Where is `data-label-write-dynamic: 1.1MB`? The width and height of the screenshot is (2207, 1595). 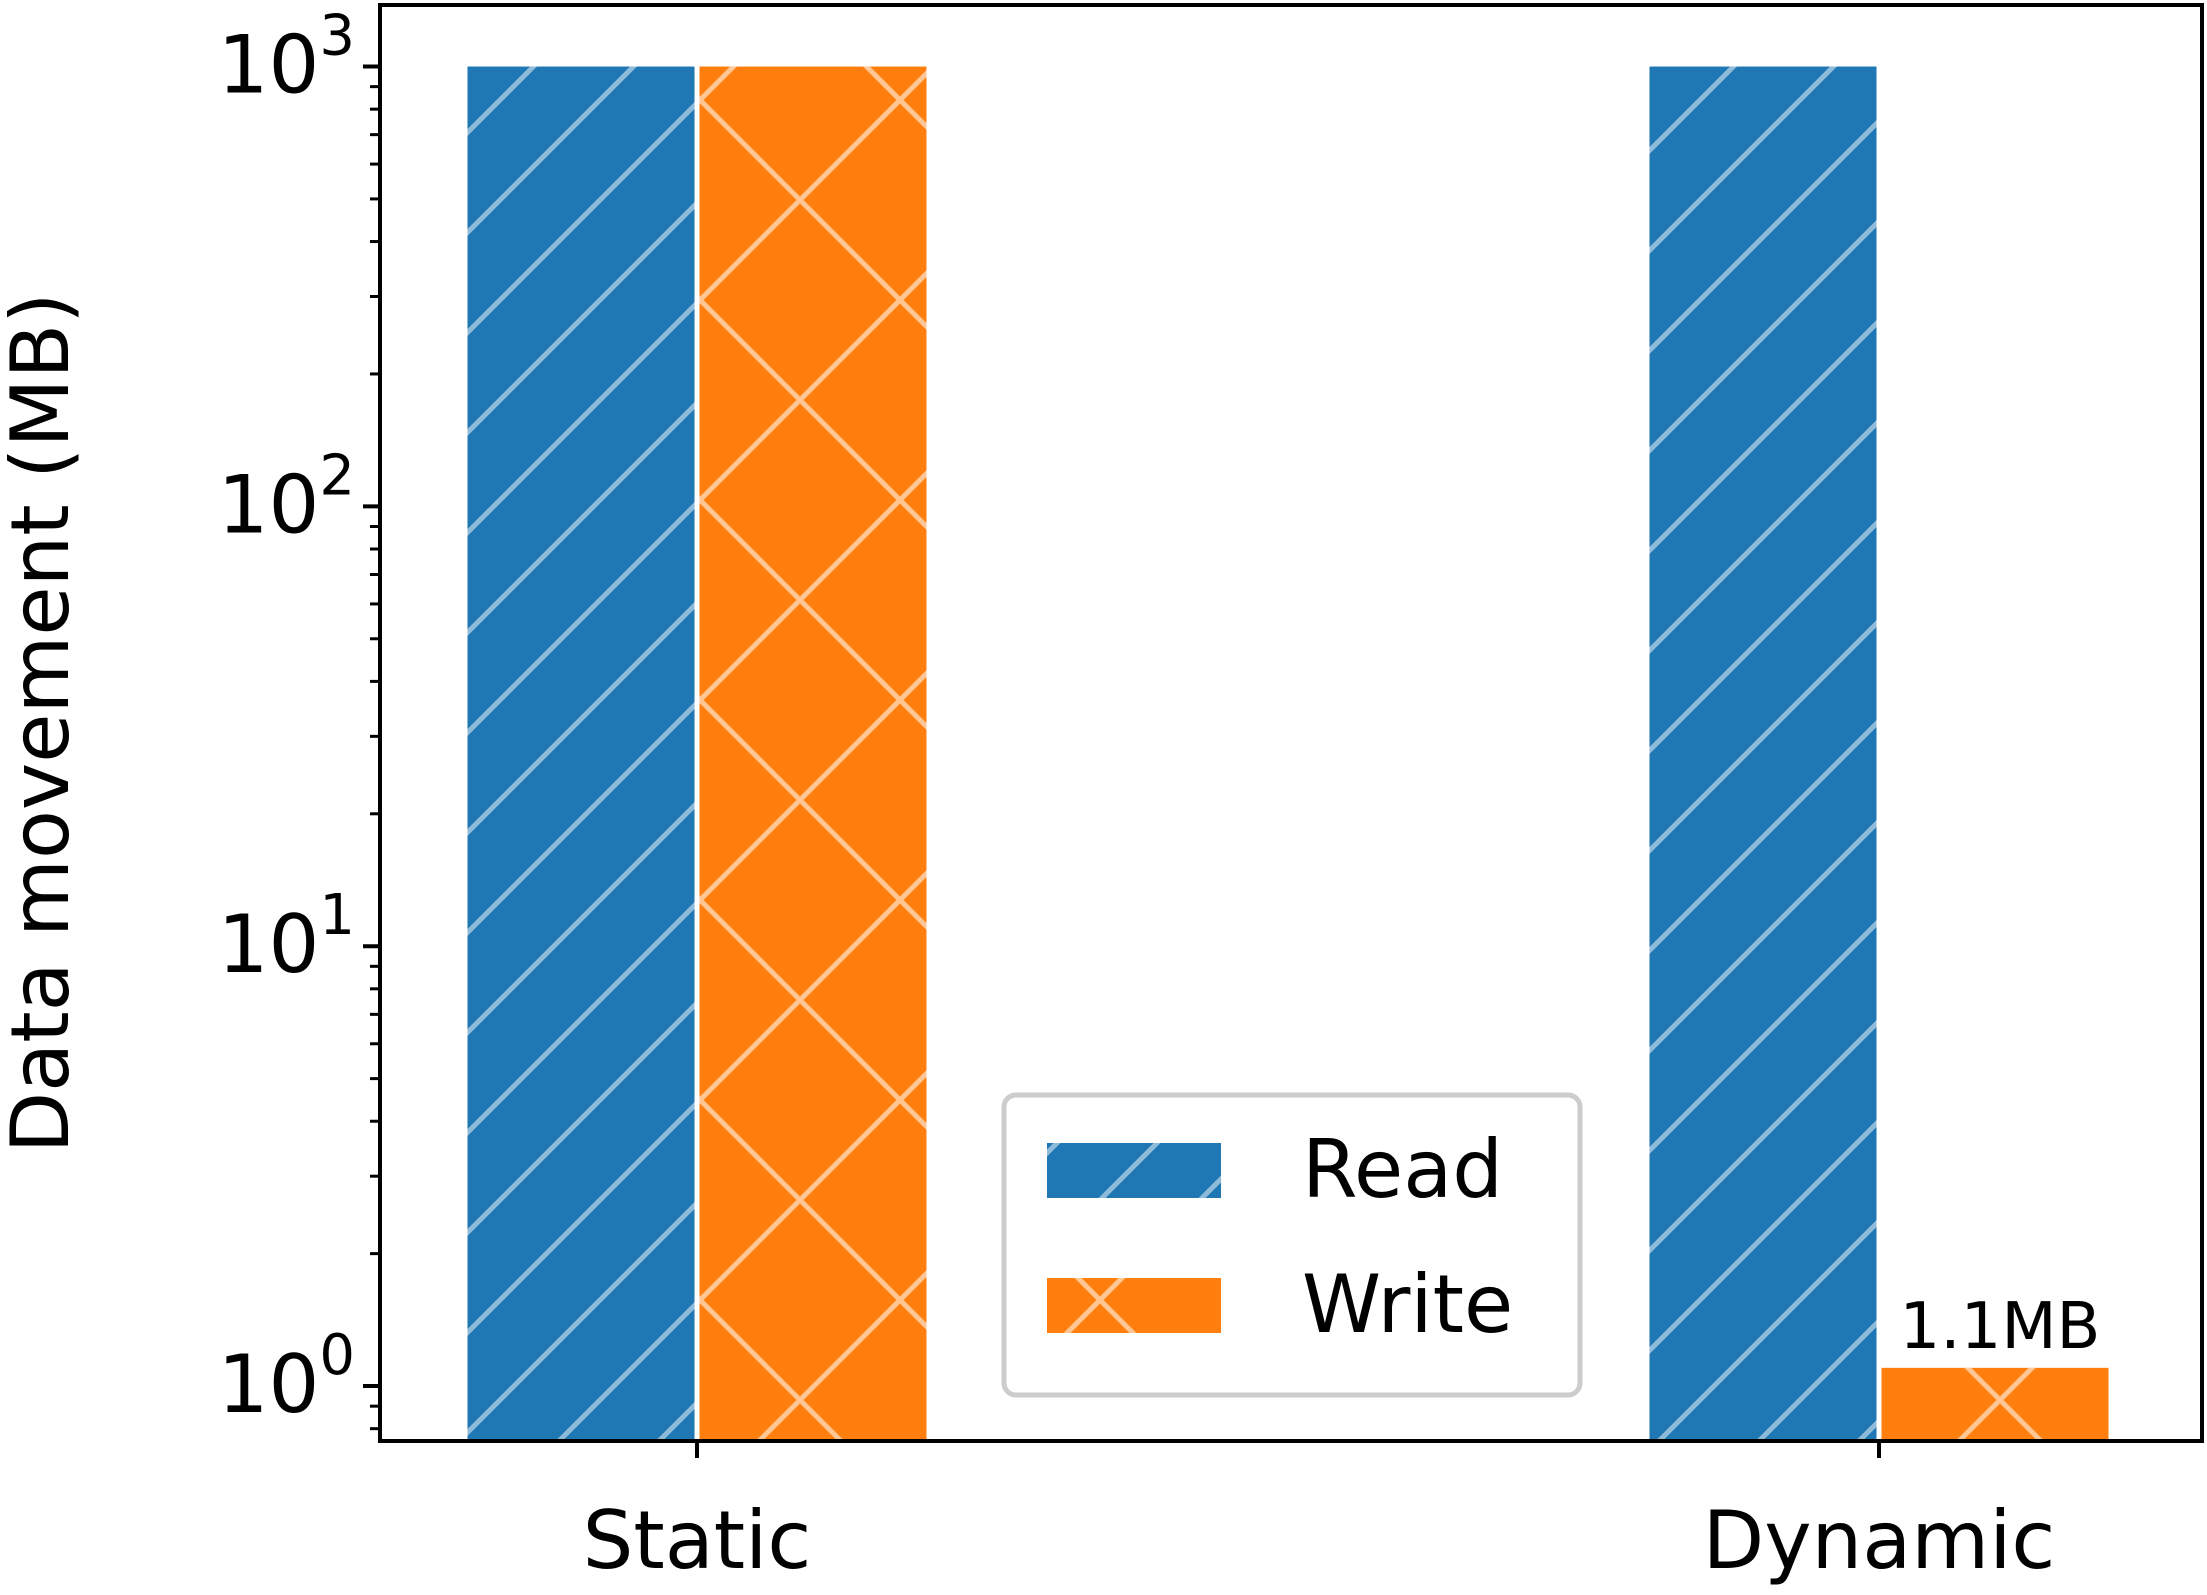 data-label-write-dynamic: 1.1MB is located at coordinates (2000, 1327).